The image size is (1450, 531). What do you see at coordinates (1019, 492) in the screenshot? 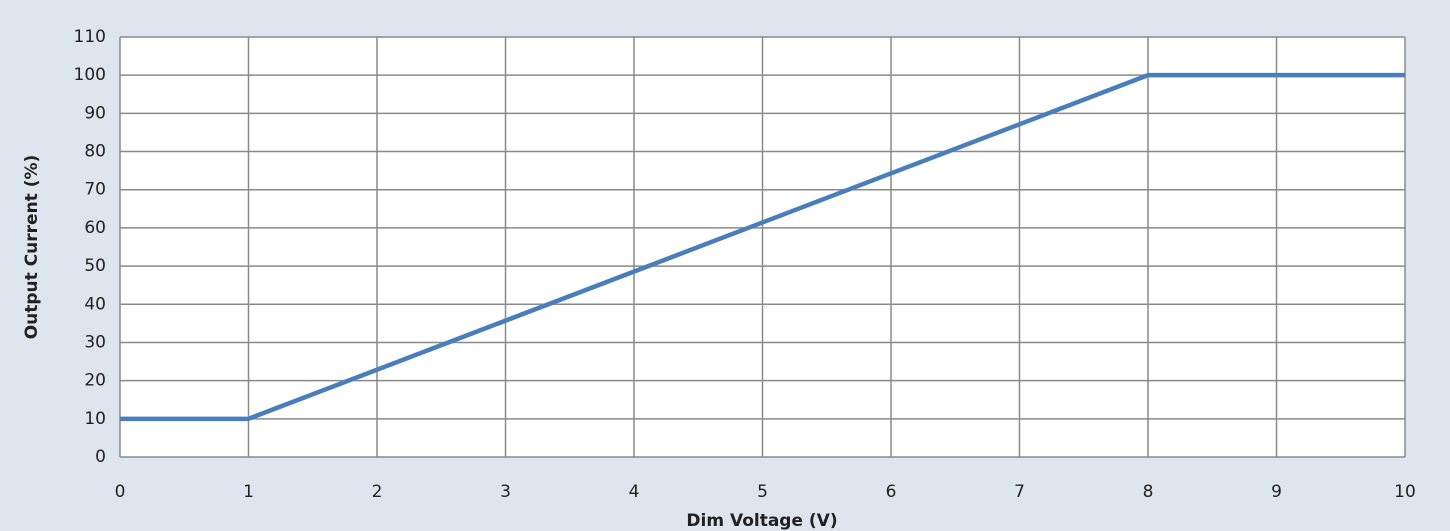
I see `x-tick-label: 7` at bounding box center [1019, 492].